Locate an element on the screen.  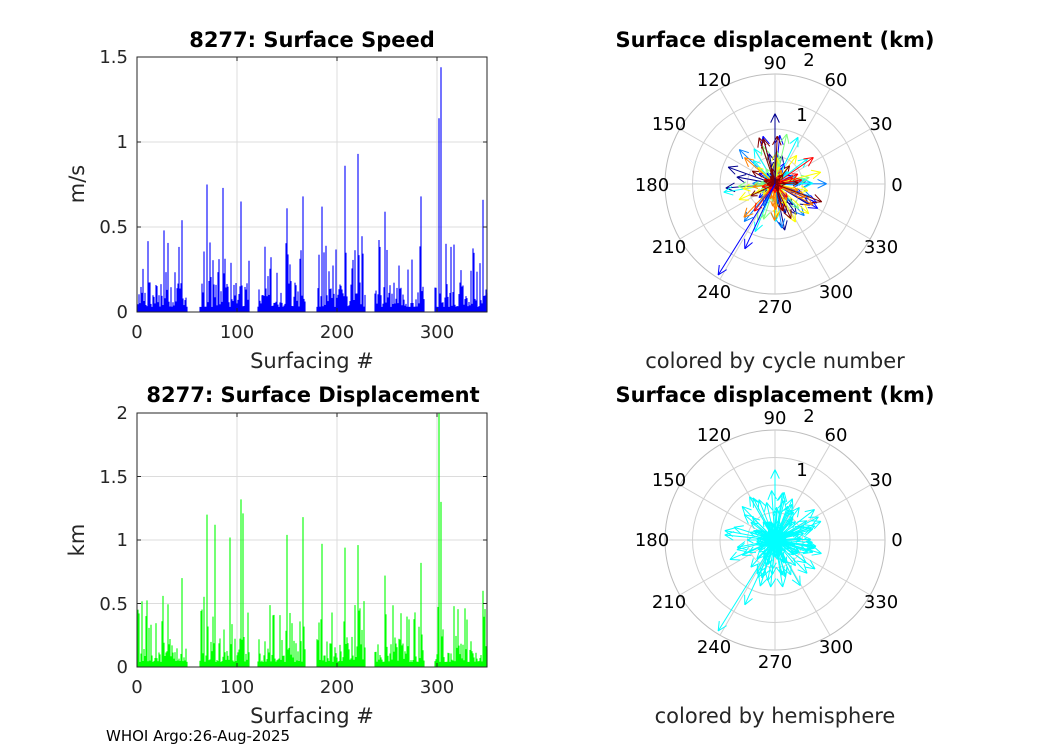
compass-hemisphere-rtick-1: 1 is located at coordinates (801, 470).